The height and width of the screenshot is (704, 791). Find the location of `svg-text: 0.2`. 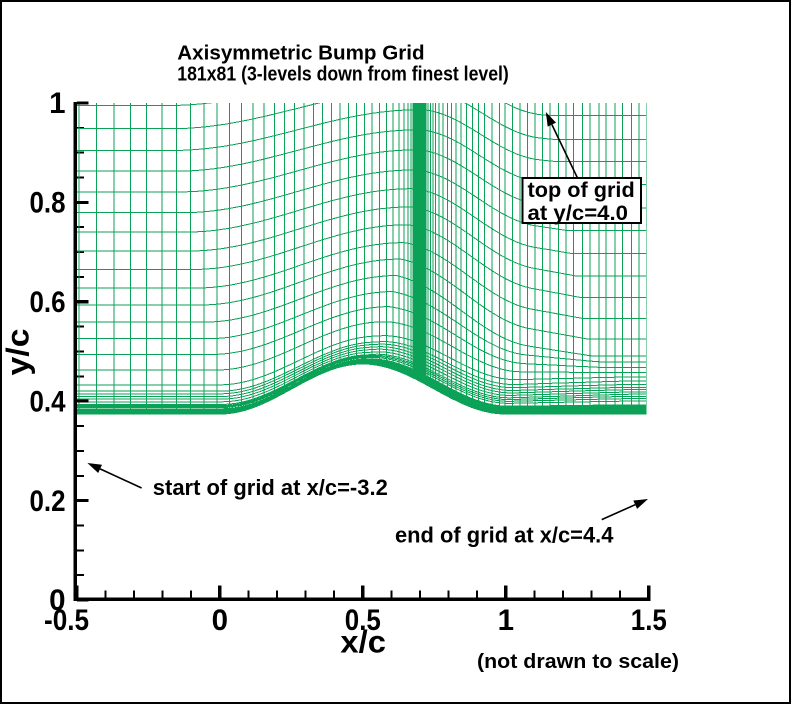

svg-text: 0.2 is located at coordinates (48, 501).